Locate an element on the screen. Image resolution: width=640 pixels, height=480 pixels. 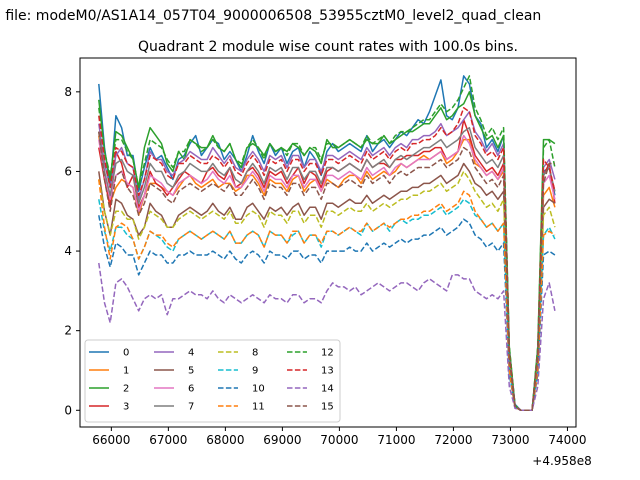
y-axis: 0 2 4 6 8 is located at coordinates (72, 251).